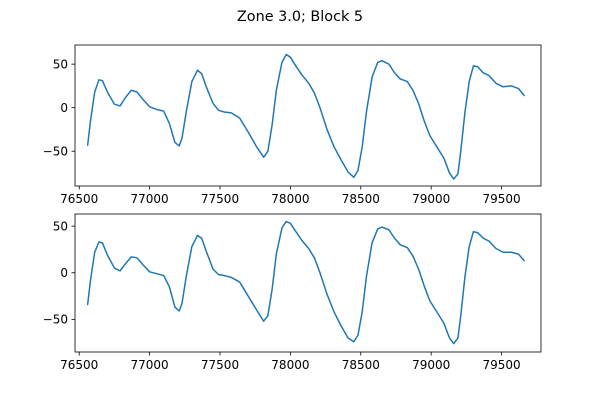 Image resolution: width=600 pixels, height=400 pixels. What do you see at coordinates (150, 199) in the screenshot?
I see `top-xtick-label: 77000` at bounding box center [150, 199].